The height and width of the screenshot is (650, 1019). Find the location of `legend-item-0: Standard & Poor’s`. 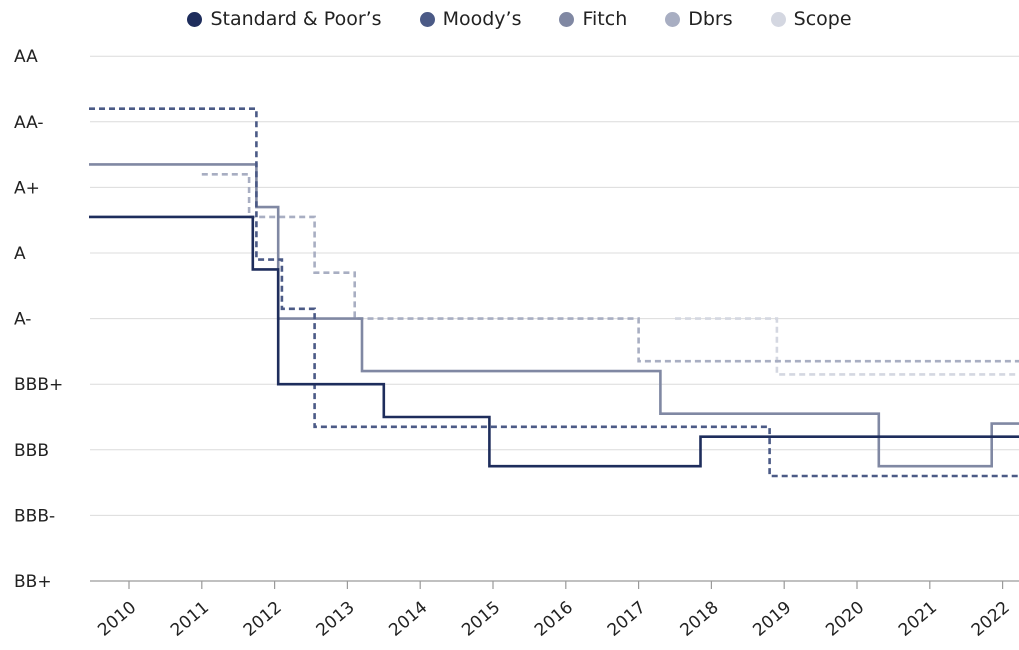

legend-item-0: Standard & Poor’s is located at coordinates (284, 19).